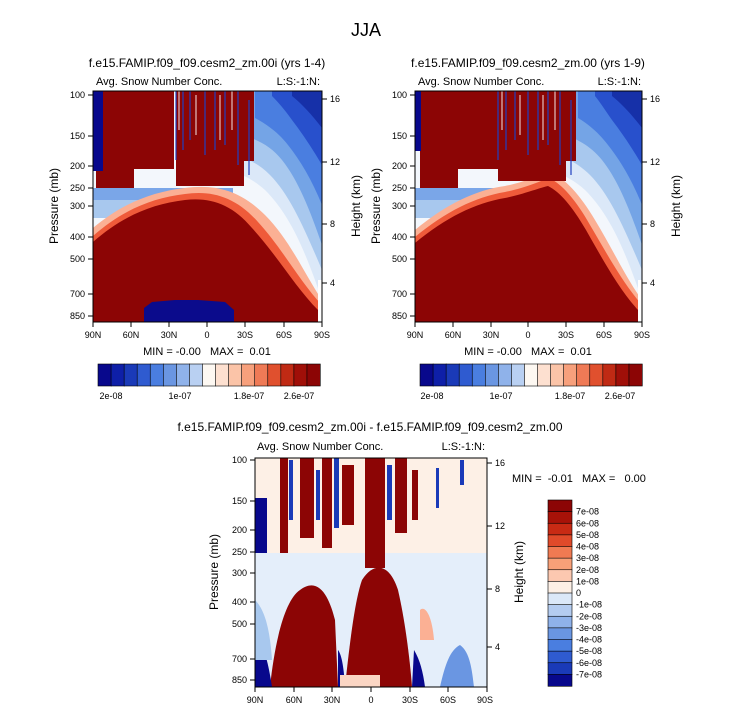 The width and height of the screenshot is (733, 712). What do you see at coordinates (587, 523) in the screenshot?
I see `colorbar-label: 6e-08` at bounding box center [587, 523].